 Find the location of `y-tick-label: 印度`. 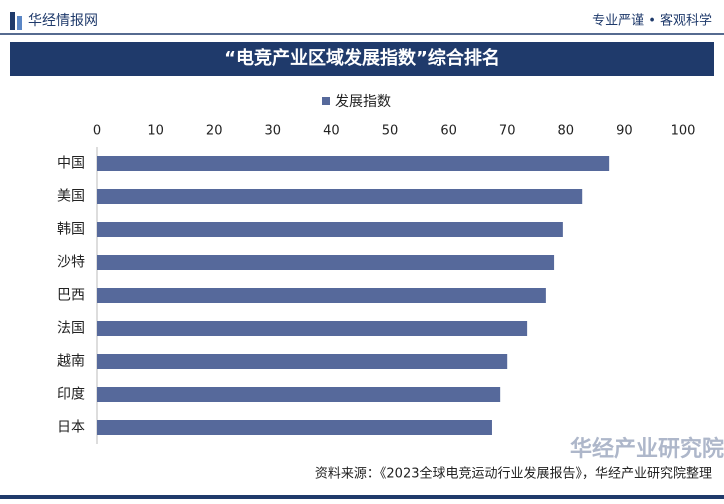

y-tick-label: 印度 is located at coordinates (71, 395).